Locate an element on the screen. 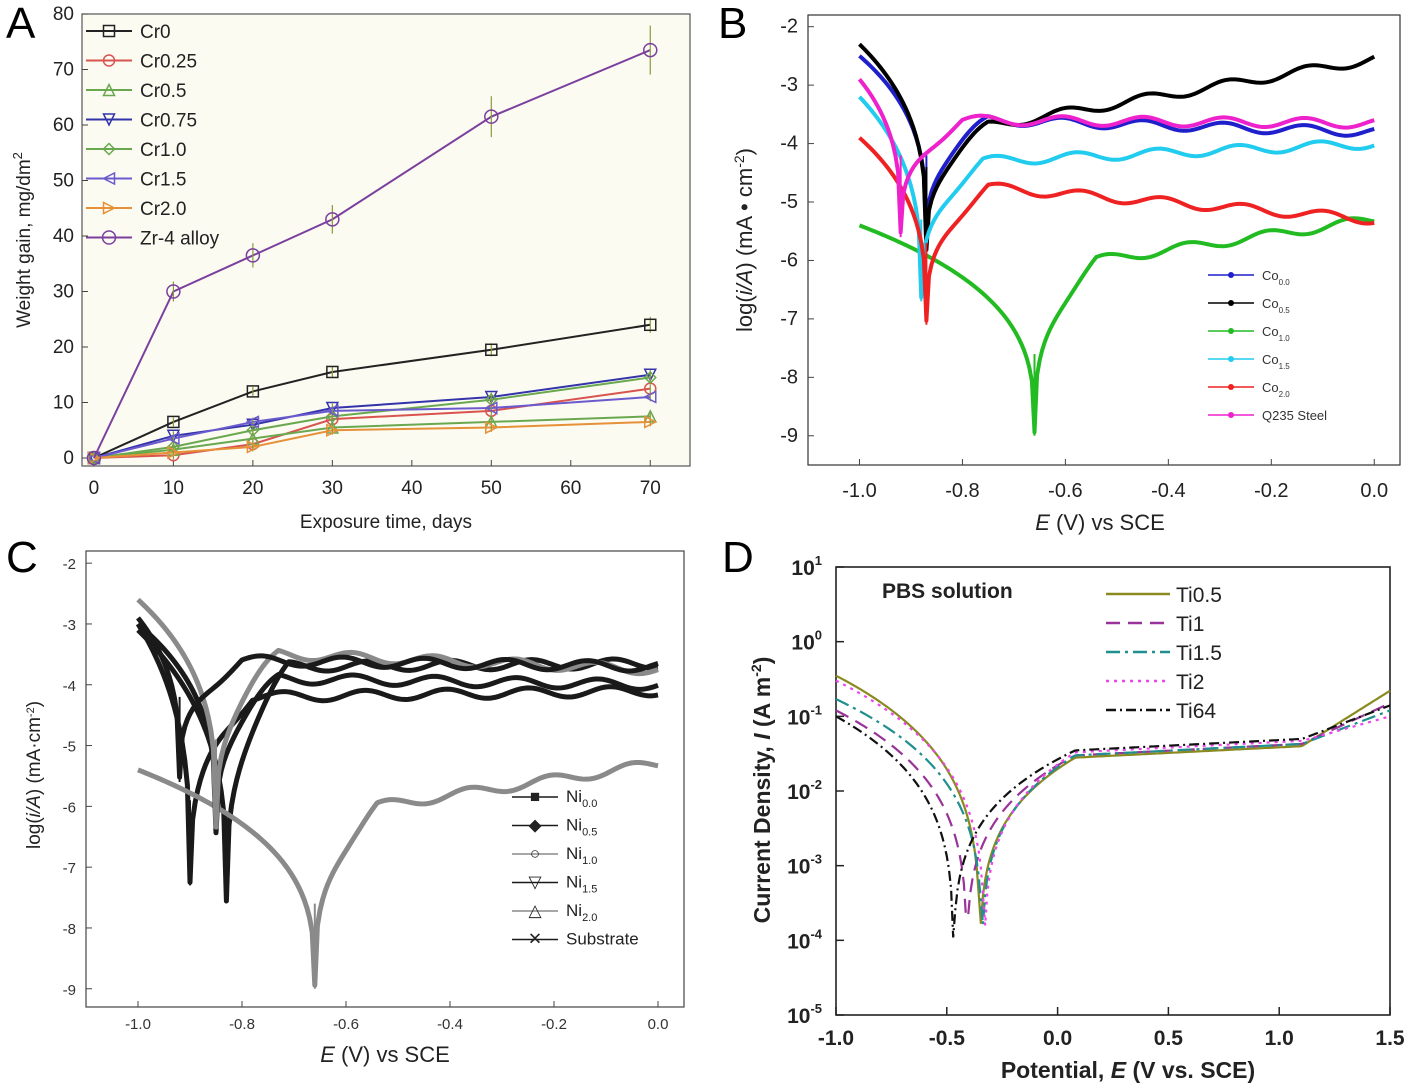  panel-b-legend-subscript: 0.5 is located at coordinates (1285, 310).